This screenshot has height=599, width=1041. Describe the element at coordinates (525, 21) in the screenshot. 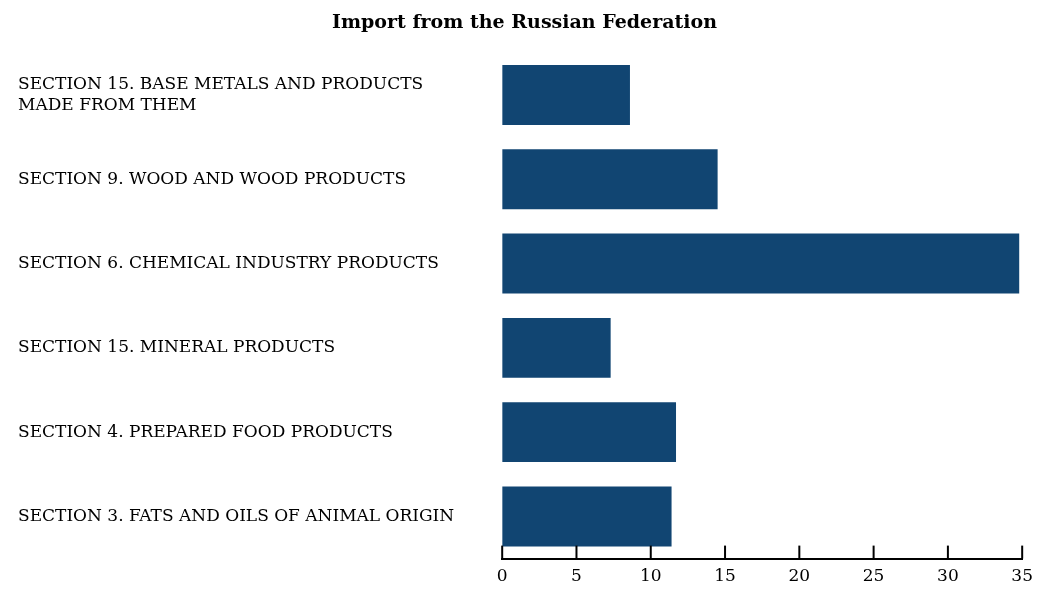

I see `chart-title: Import from the Russian Federation` at that location.